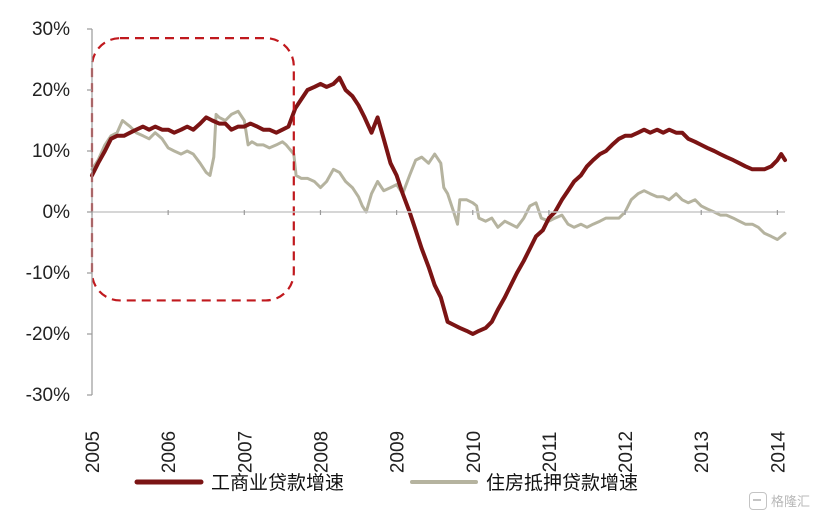 This screenshot has height=514, width=820. Describe the element at coordinates (474, 452) in the screenshot. I see `x-tick-label: 2010` at that location.